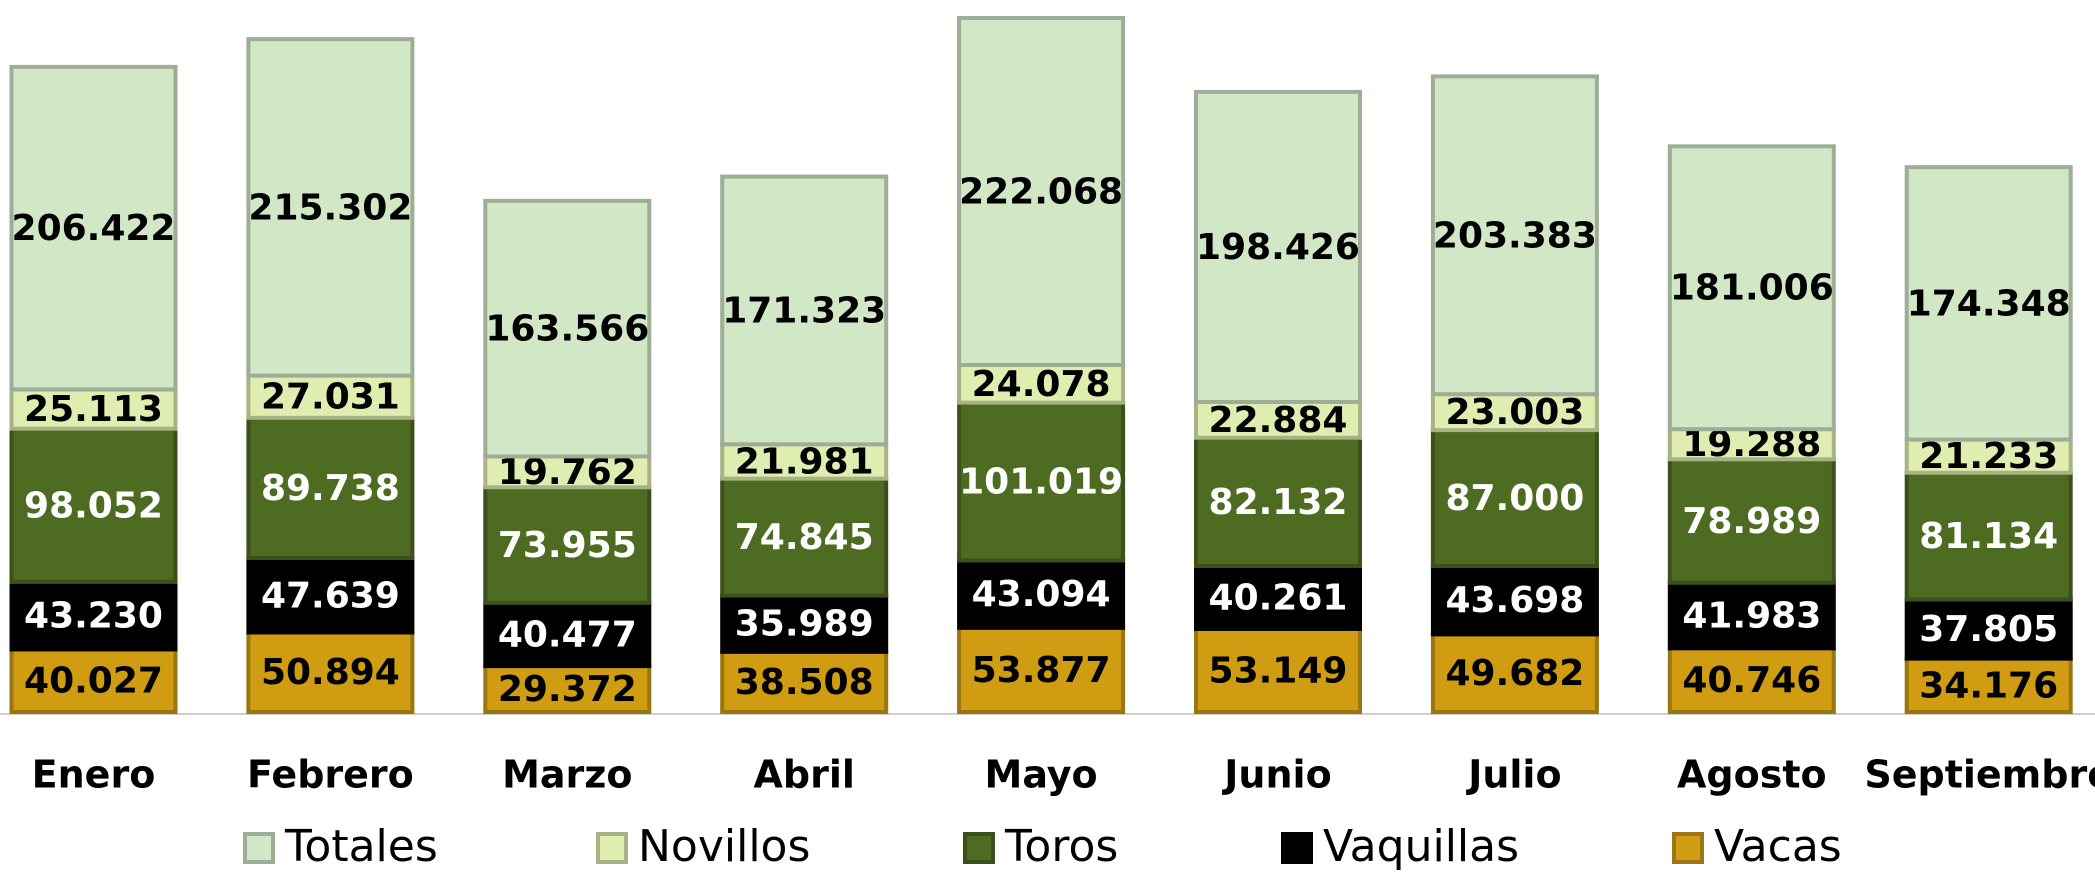 This screenshot has height=872, width=2095. I want to click on x-tick-label: Mayo, so click(1041, 775).